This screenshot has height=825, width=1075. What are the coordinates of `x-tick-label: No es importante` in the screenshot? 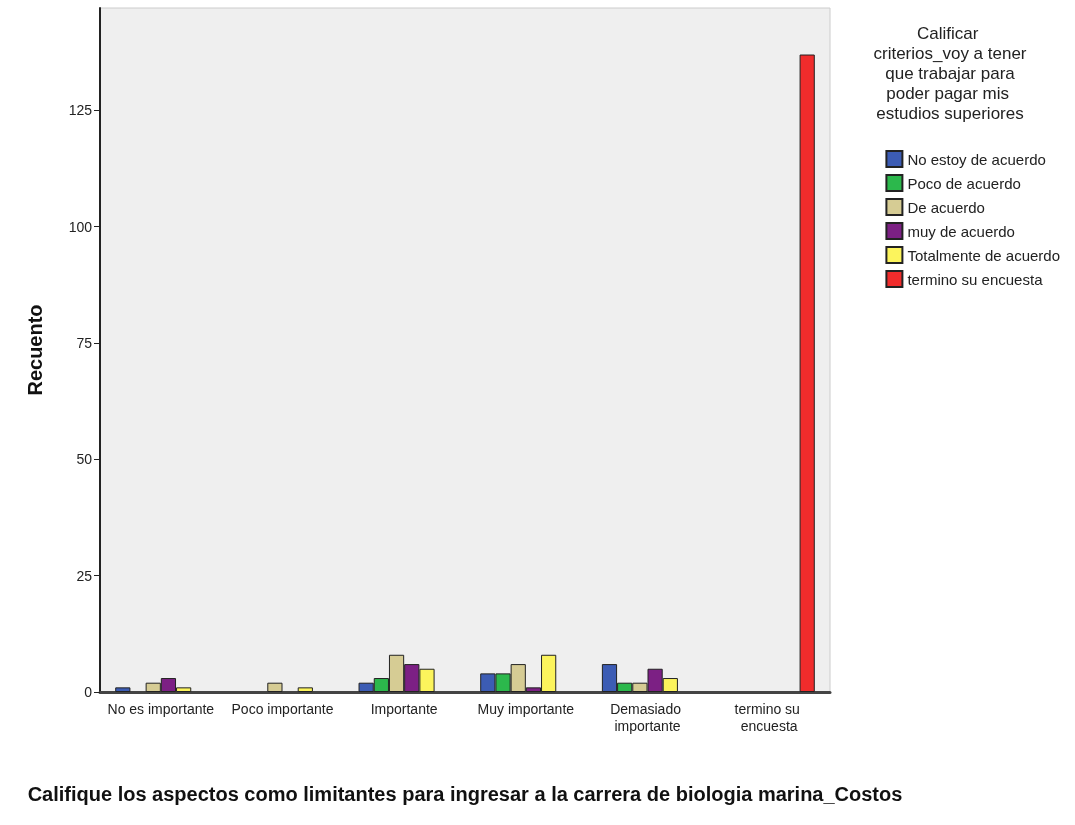 It's located at (161, 708).